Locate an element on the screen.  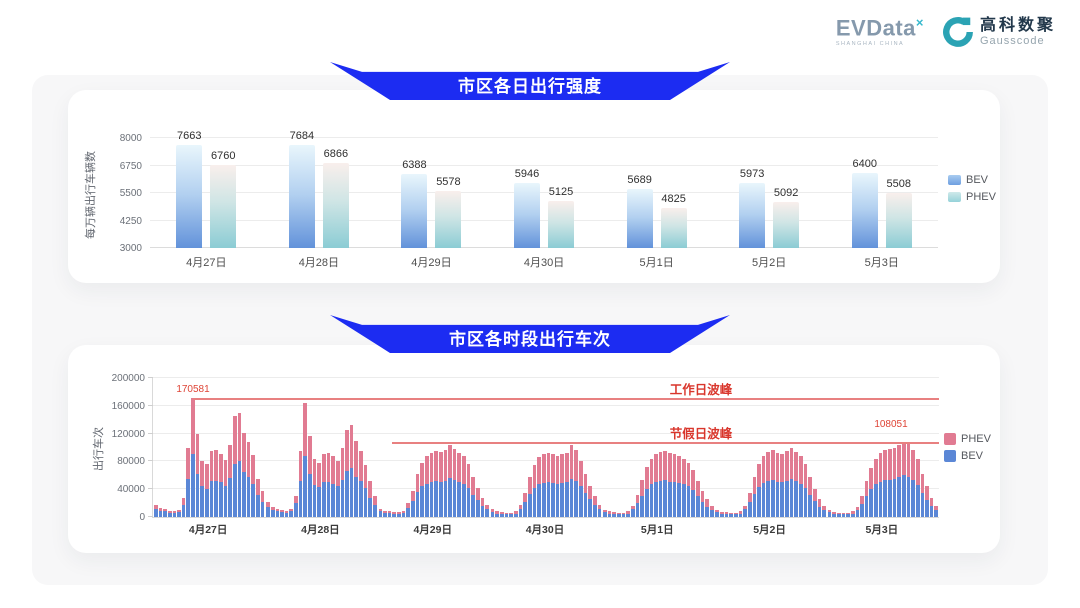
bev-bar is located at coordinates (301, 196).